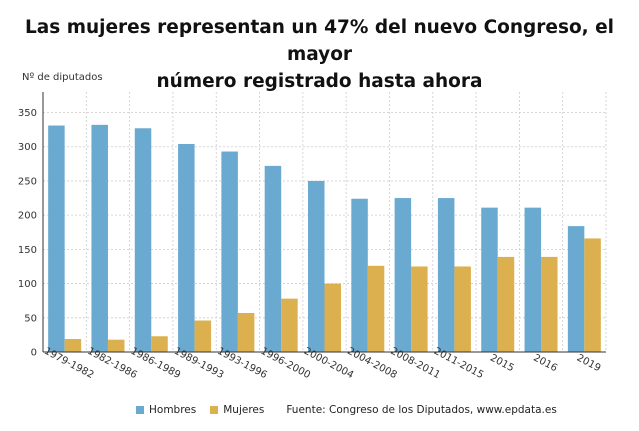  Describe the element at coordinates (273, 258) in the screenshot. I see `bar-hombres-1996-2000` at that location.